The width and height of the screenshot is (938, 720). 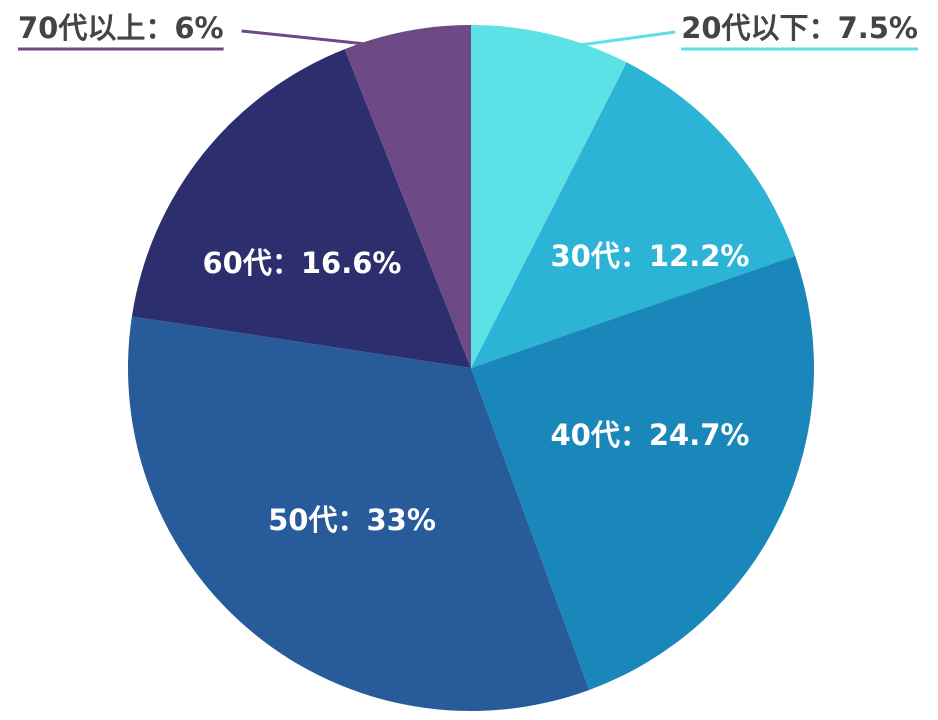 What do you see at coordinates (302, 520) in the screenshot?
I see `slice-category: 50代` at bounding box center [302, 520].